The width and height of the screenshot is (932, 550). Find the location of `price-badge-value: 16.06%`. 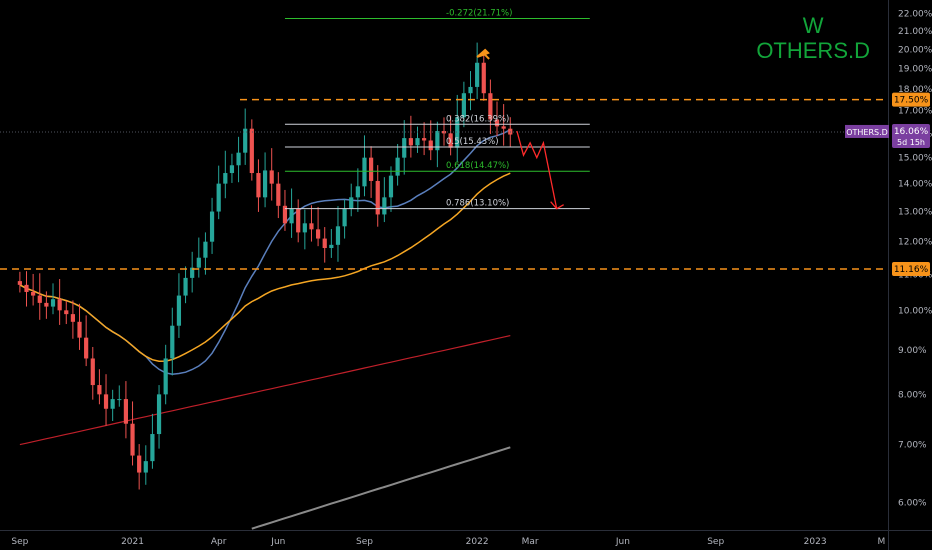

price-badge-value: 16.06% is located at coordinates (911, 132).